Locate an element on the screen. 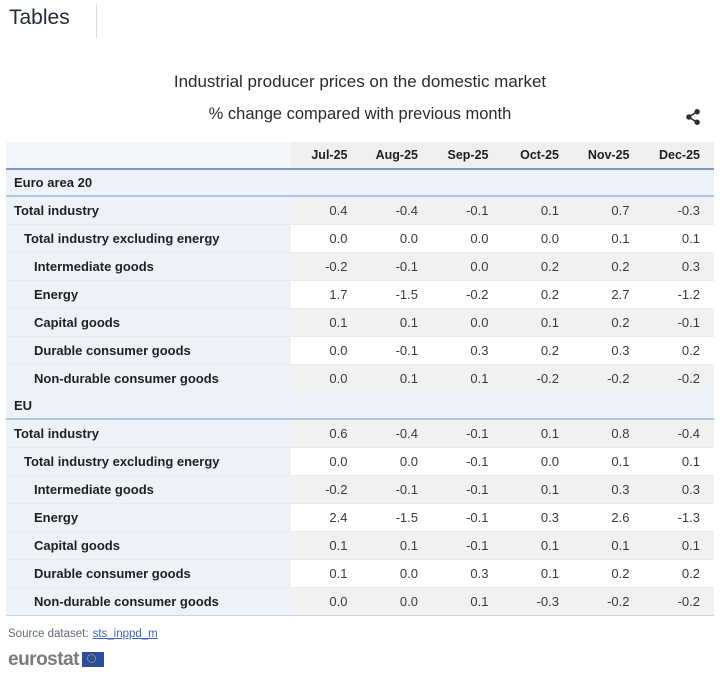  table-row: Energy 1.7 -1.5 -0.2 0.2 2.7 -1.2 is located at coordinates (360, 294).